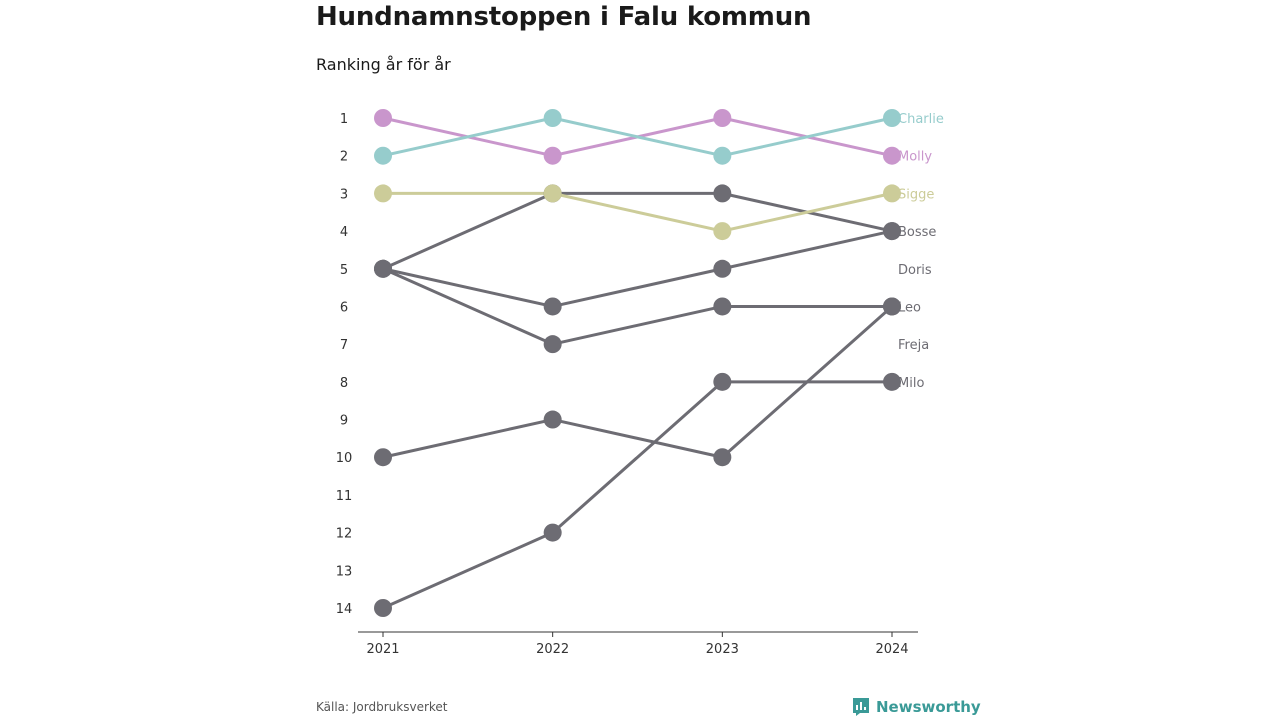  What do you see at coordinates (915, 157) in the screenshot?
I see `end-label: Molly` at bounding box center [915, 157].